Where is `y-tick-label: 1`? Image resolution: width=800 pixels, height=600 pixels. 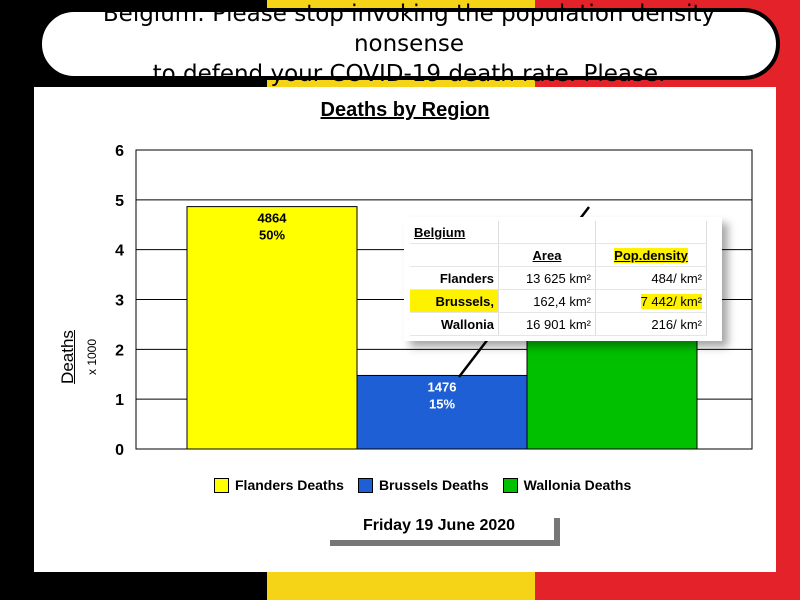
y-tick-label: 1 is located at coordinates (119, 400).